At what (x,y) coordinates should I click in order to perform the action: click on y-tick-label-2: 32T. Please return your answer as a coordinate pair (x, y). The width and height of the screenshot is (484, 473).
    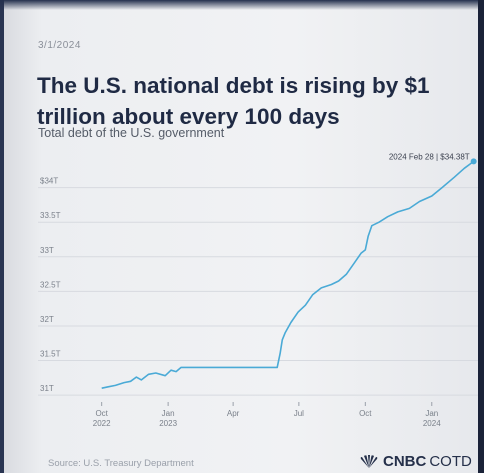
    Looking at the image, I should click on (47, 319).